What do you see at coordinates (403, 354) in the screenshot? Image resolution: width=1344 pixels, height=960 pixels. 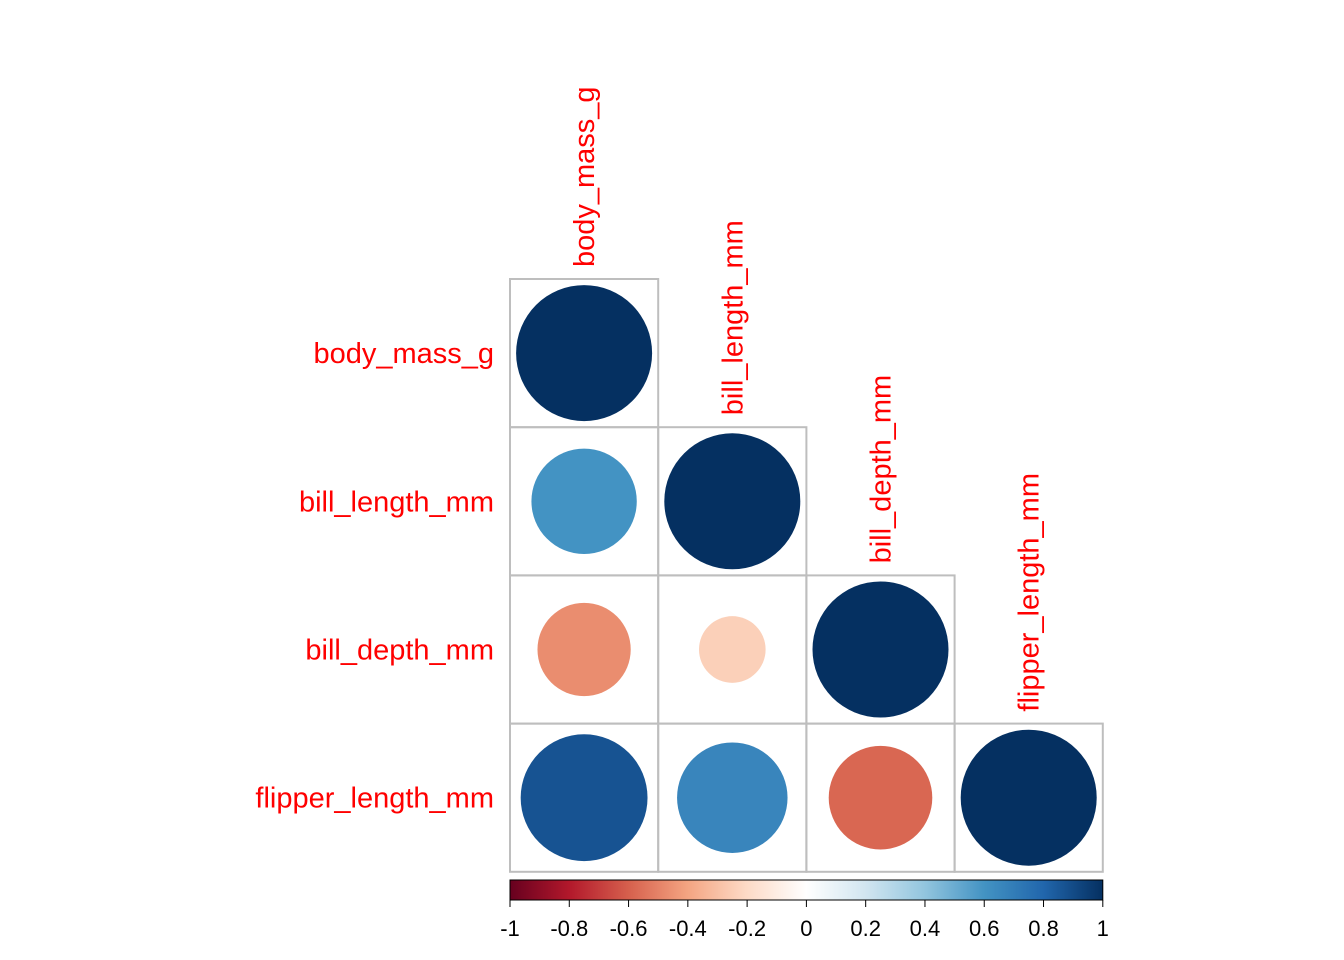 I see `row-label-body_mass_g: body_mass_g` at bounding box center [403, 354].